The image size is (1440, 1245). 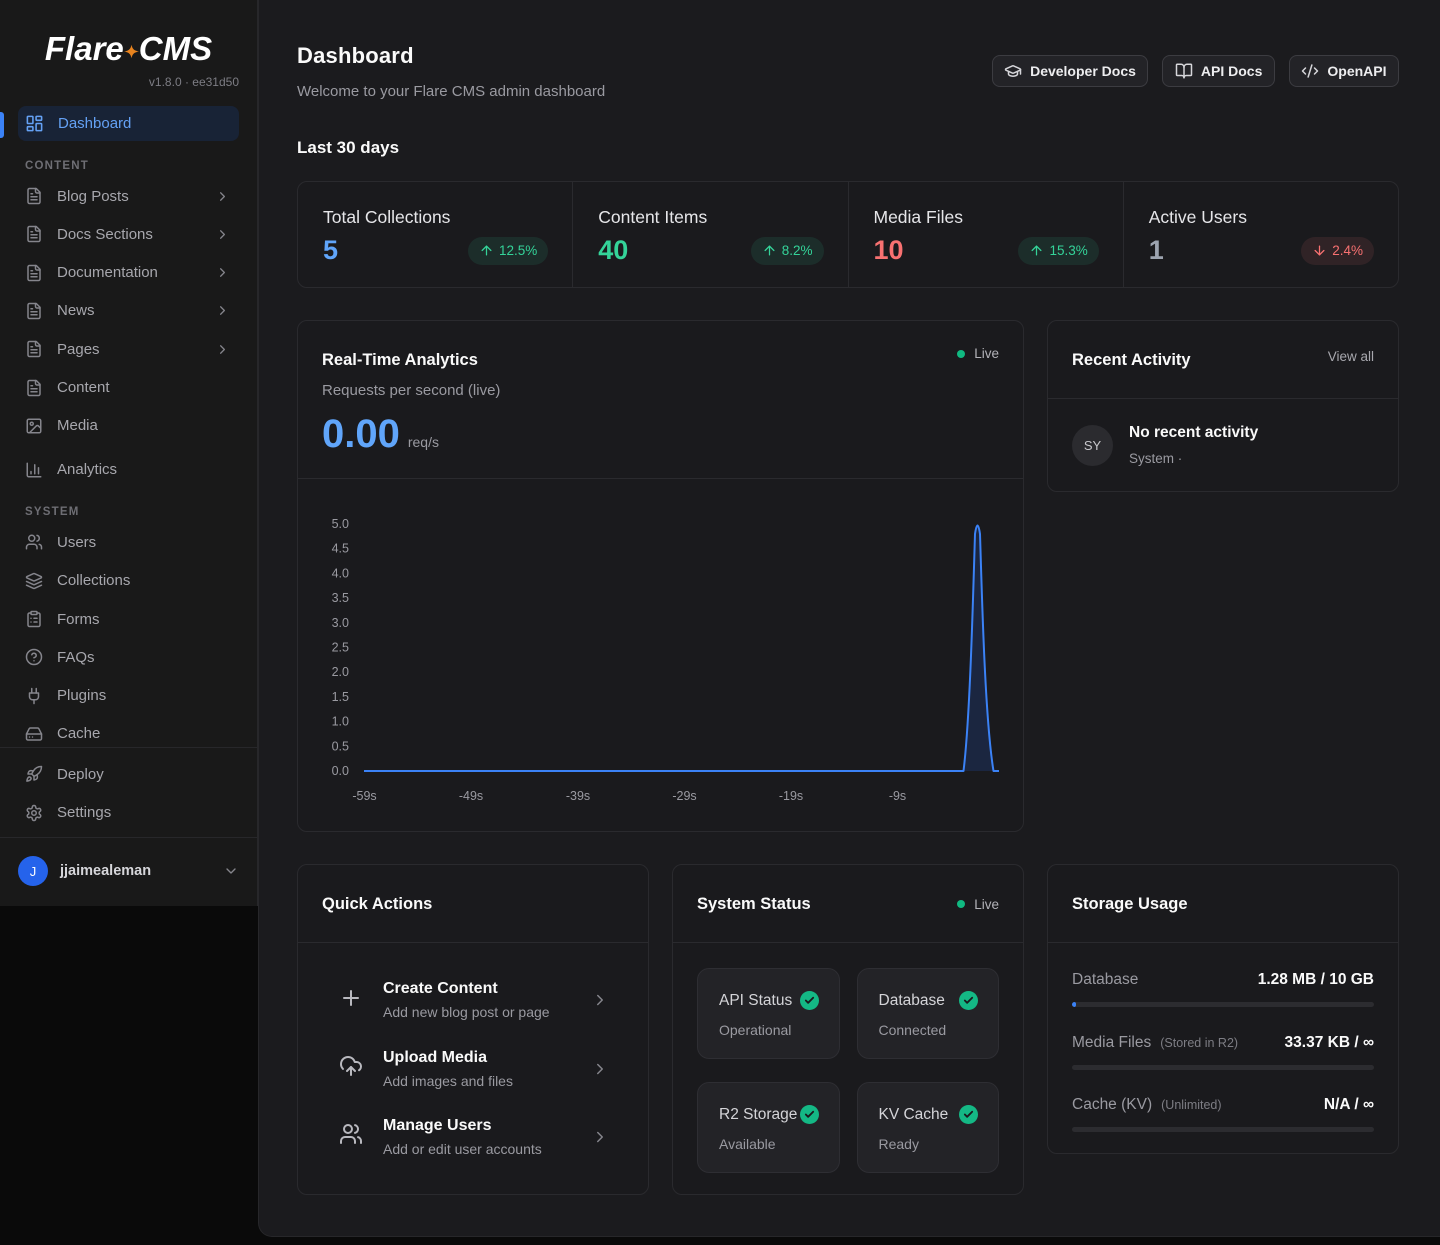 What do you see at coordinates (340, 746) in the screenshot?
I see `svg-text: 0.5` at bounding box center [340, 746].